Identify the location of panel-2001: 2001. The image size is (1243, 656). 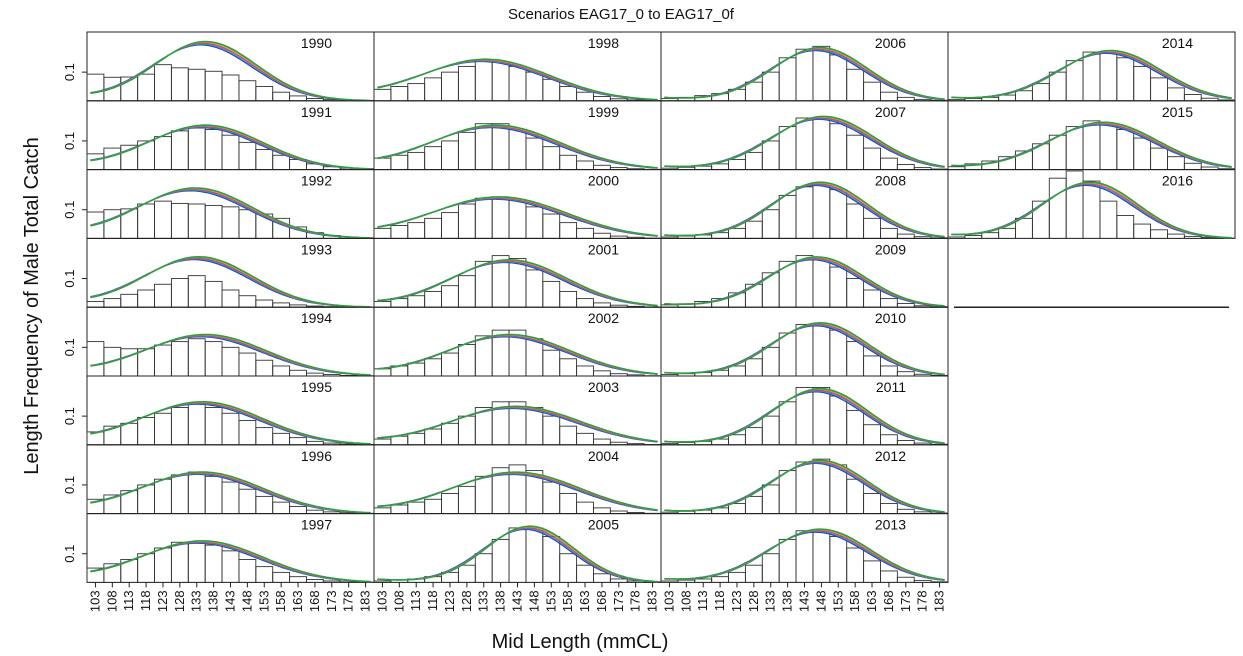
(517, 272).